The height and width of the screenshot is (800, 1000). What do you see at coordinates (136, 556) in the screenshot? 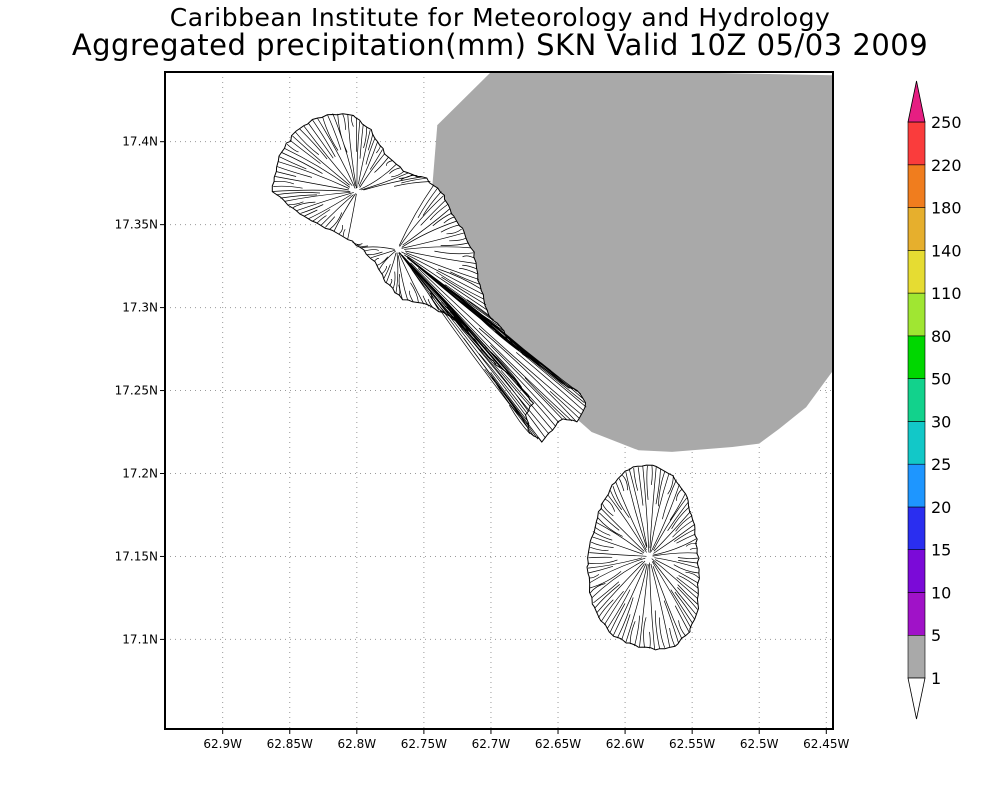
I see `lat-tick-label: 17.15N` at bounding box center [136, 556].